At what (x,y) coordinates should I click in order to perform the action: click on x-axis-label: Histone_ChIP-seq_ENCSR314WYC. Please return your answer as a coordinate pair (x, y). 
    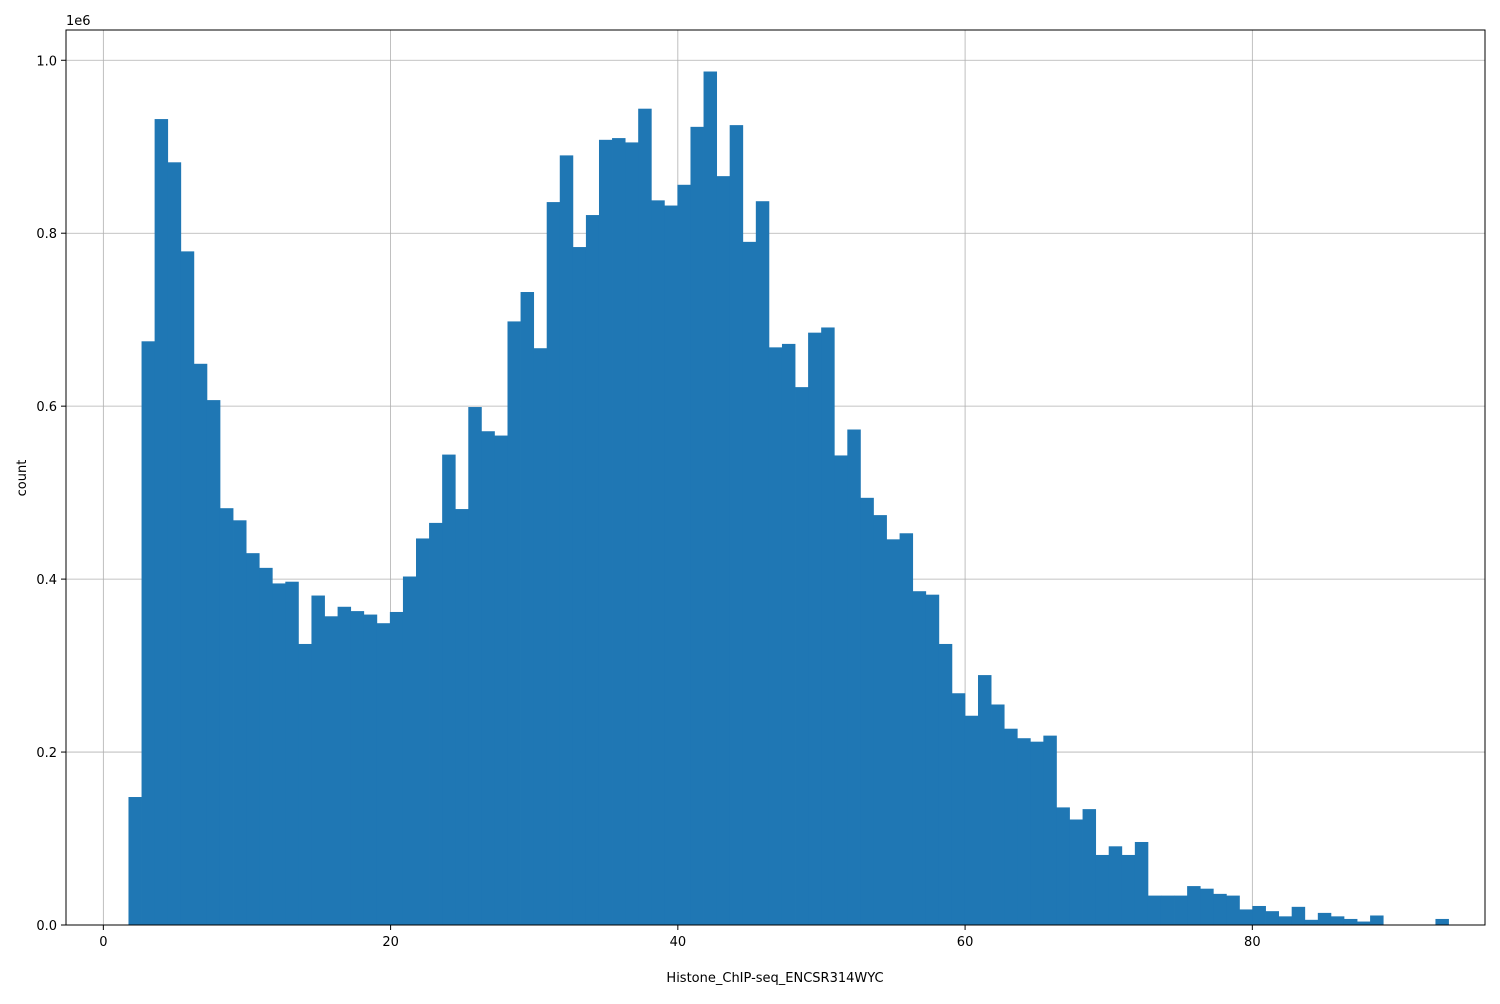
    Looking at the image, I should click on (774, 978).